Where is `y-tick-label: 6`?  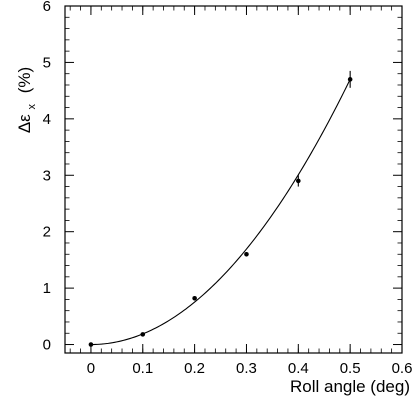
y-tick-label: 6 is located at coordinates (47, 7).